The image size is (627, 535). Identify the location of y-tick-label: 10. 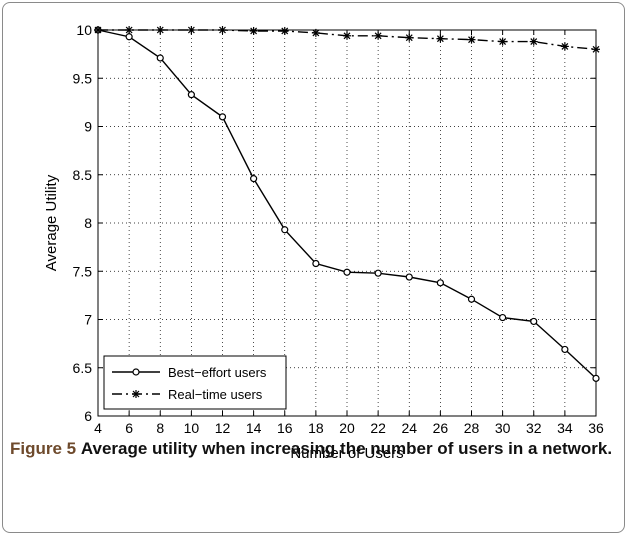
(84, 30).